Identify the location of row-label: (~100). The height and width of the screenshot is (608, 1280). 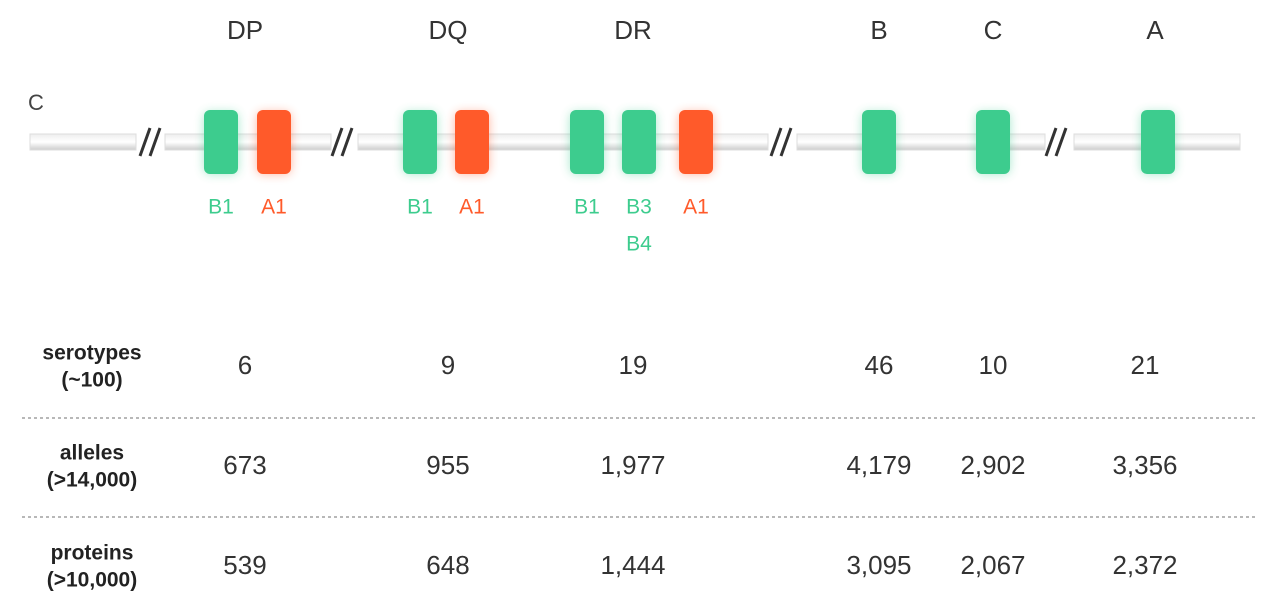
(91, 380).